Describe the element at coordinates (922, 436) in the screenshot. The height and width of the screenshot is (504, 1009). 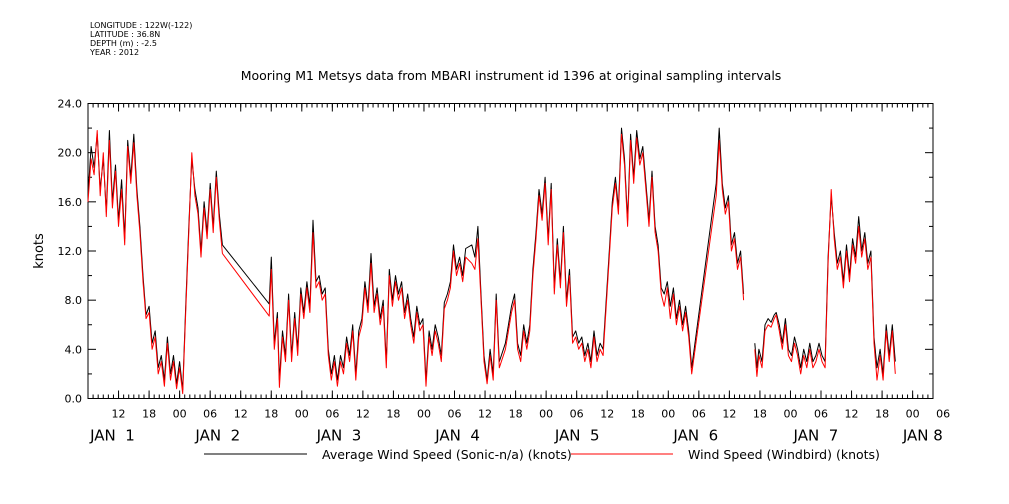
I see `x-date-label: JAN 8` at that location.